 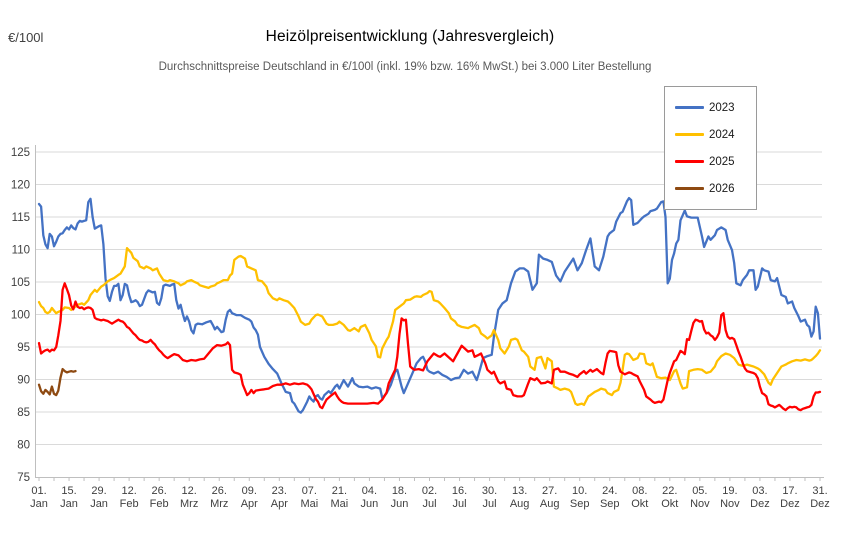 I want to click on x-axis-label: 13. Aug, so click(x=520, y=497).